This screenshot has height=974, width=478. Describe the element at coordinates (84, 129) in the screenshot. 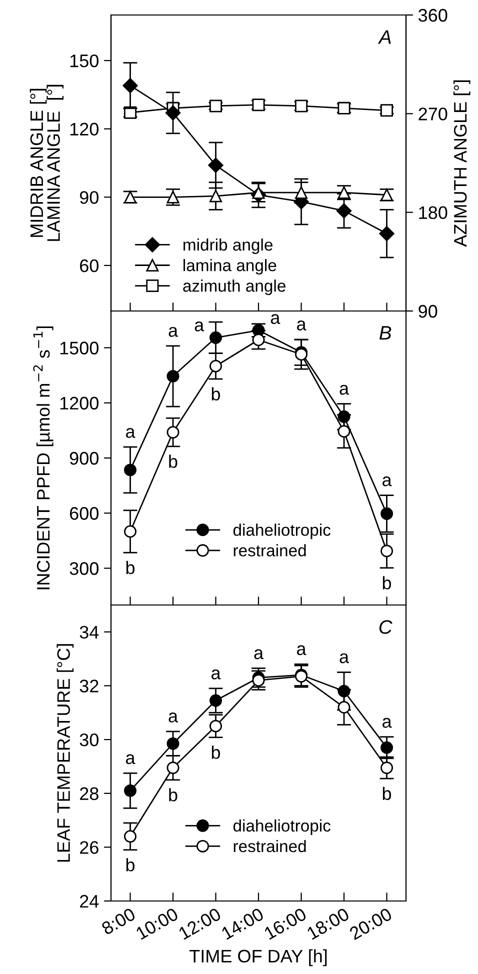

I see `y-tick-label: 120` at that location.